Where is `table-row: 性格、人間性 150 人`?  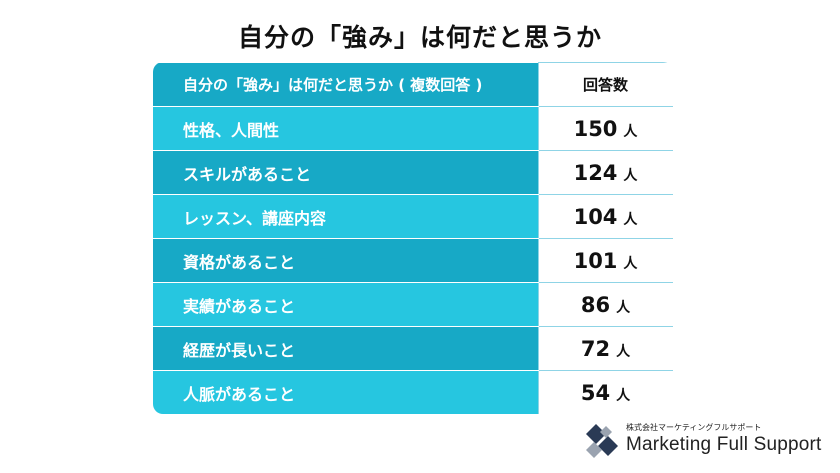 table-row: 性格、人間性 150 人 is located at coordinates (413, 128).